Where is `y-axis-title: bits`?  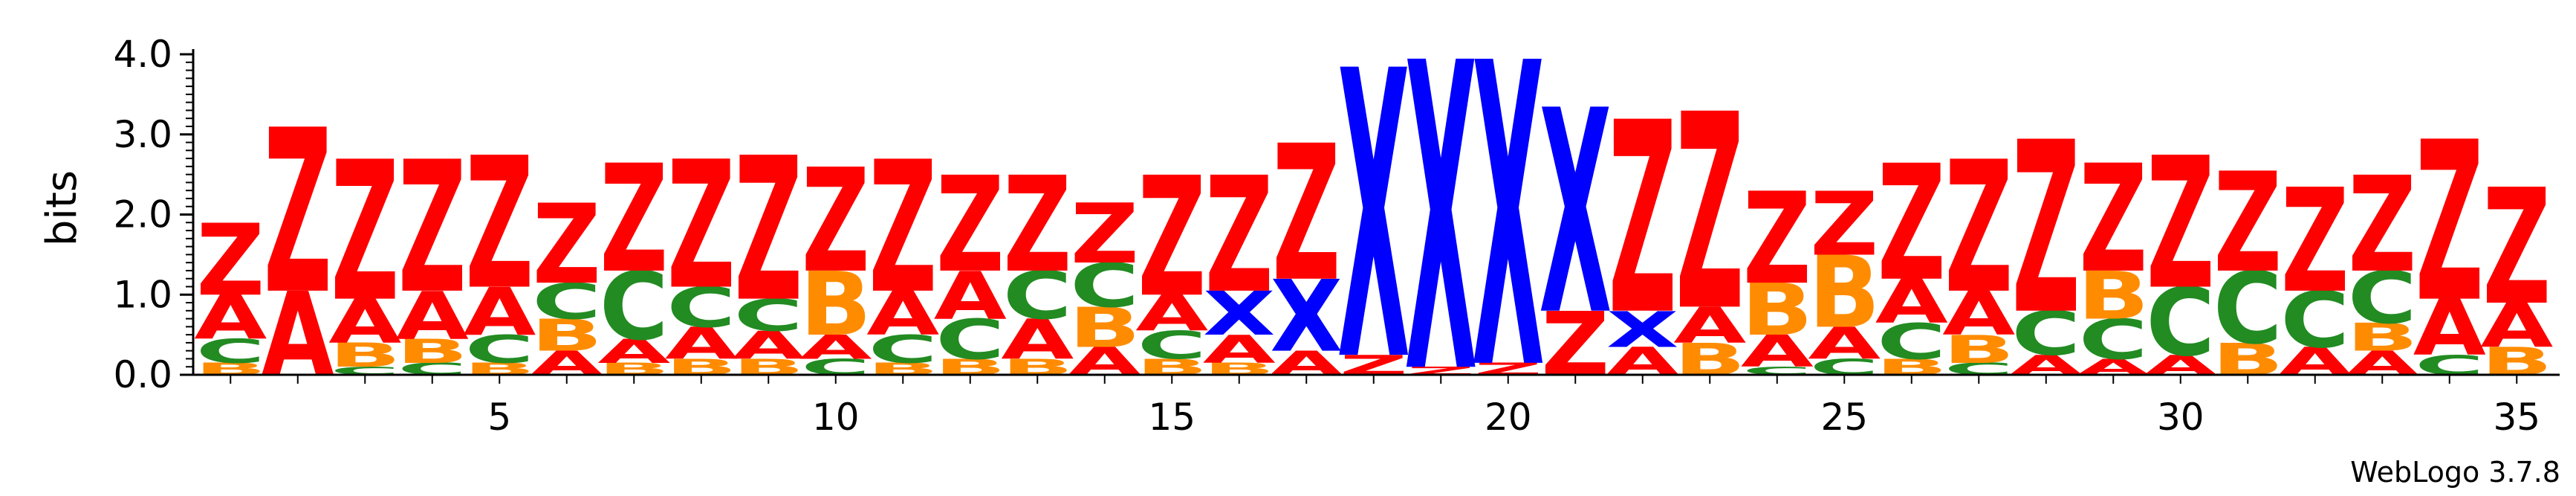 y-axis-title: bits is located at coordinates (62, 208).